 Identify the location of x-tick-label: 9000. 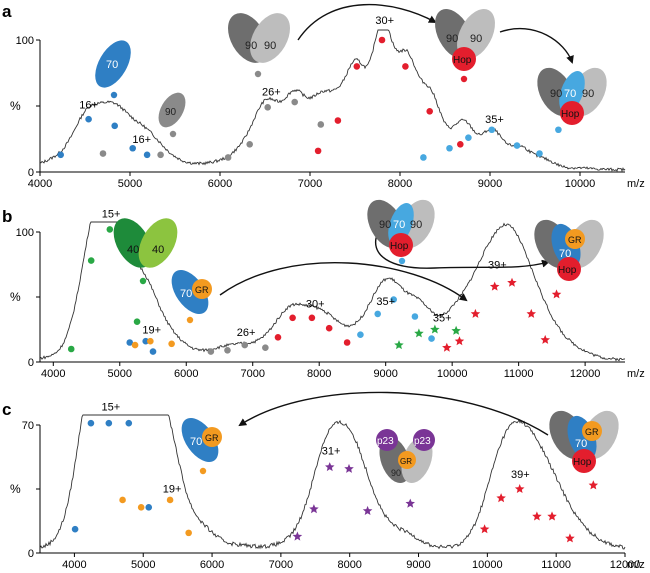
(490, 184).